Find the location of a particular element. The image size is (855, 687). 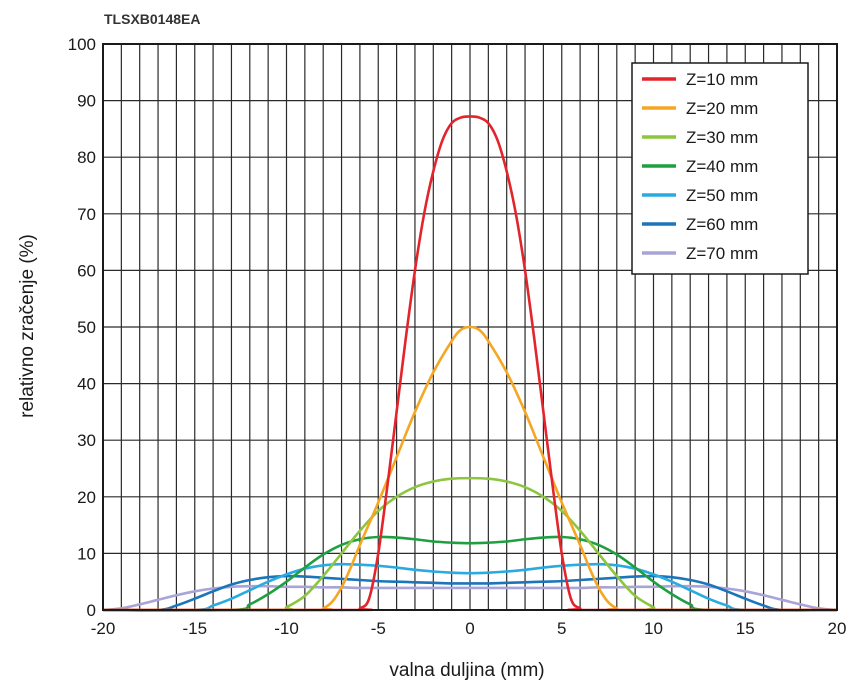

x-tick-label: 20 is located at coordinates (837, 628).